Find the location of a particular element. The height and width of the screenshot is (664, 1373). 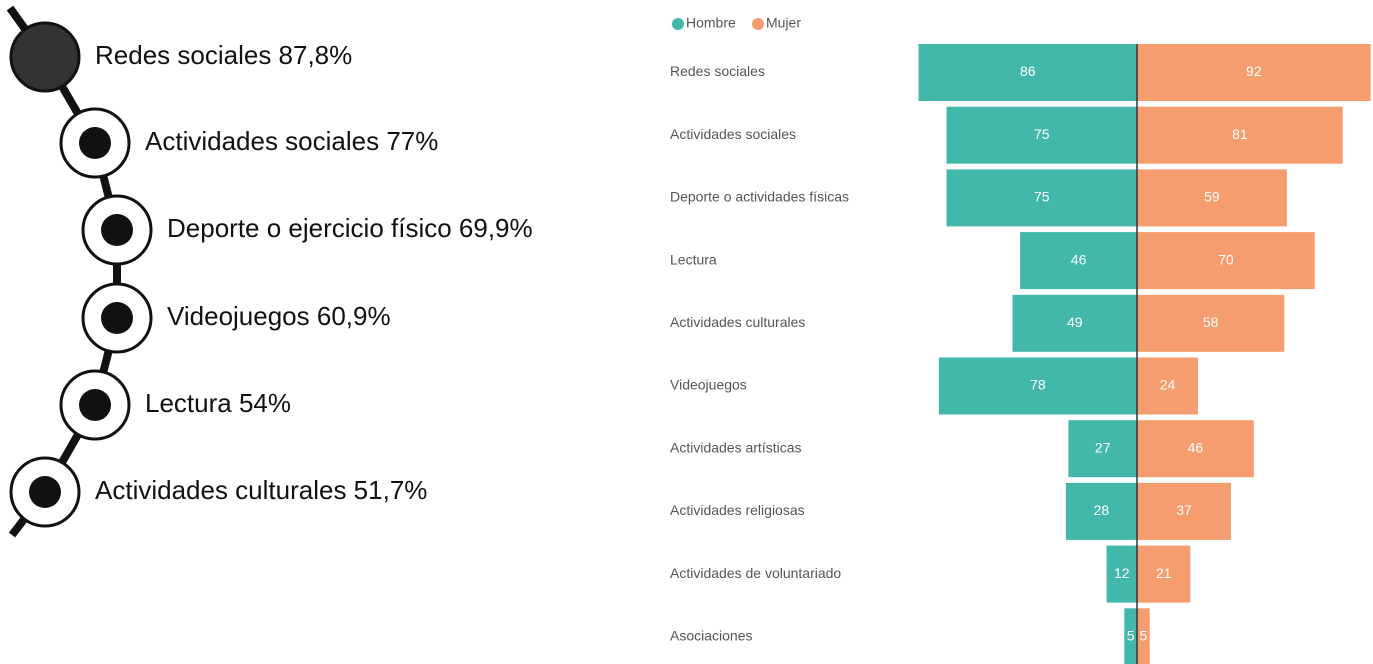

icons is located at coordinates (81, 274).